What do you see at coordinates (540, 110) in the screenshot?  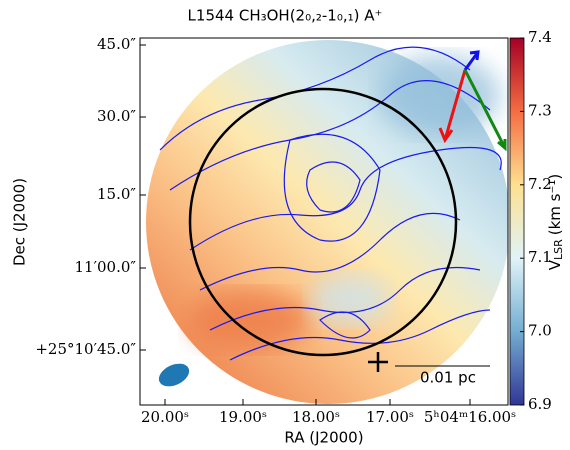 I see `colorbar-tick-label: 7.3` at bounding box center [540, 110].